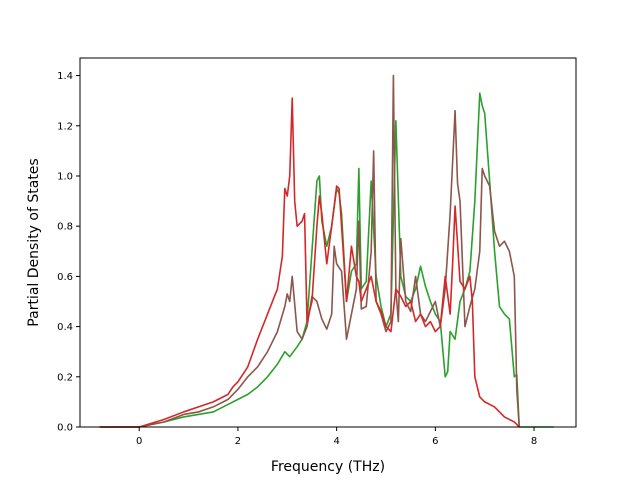 This screenshot has width=640, height=480. I want to click on x-axis-ticks: 0 2 4 6 8, so click(336, 437).